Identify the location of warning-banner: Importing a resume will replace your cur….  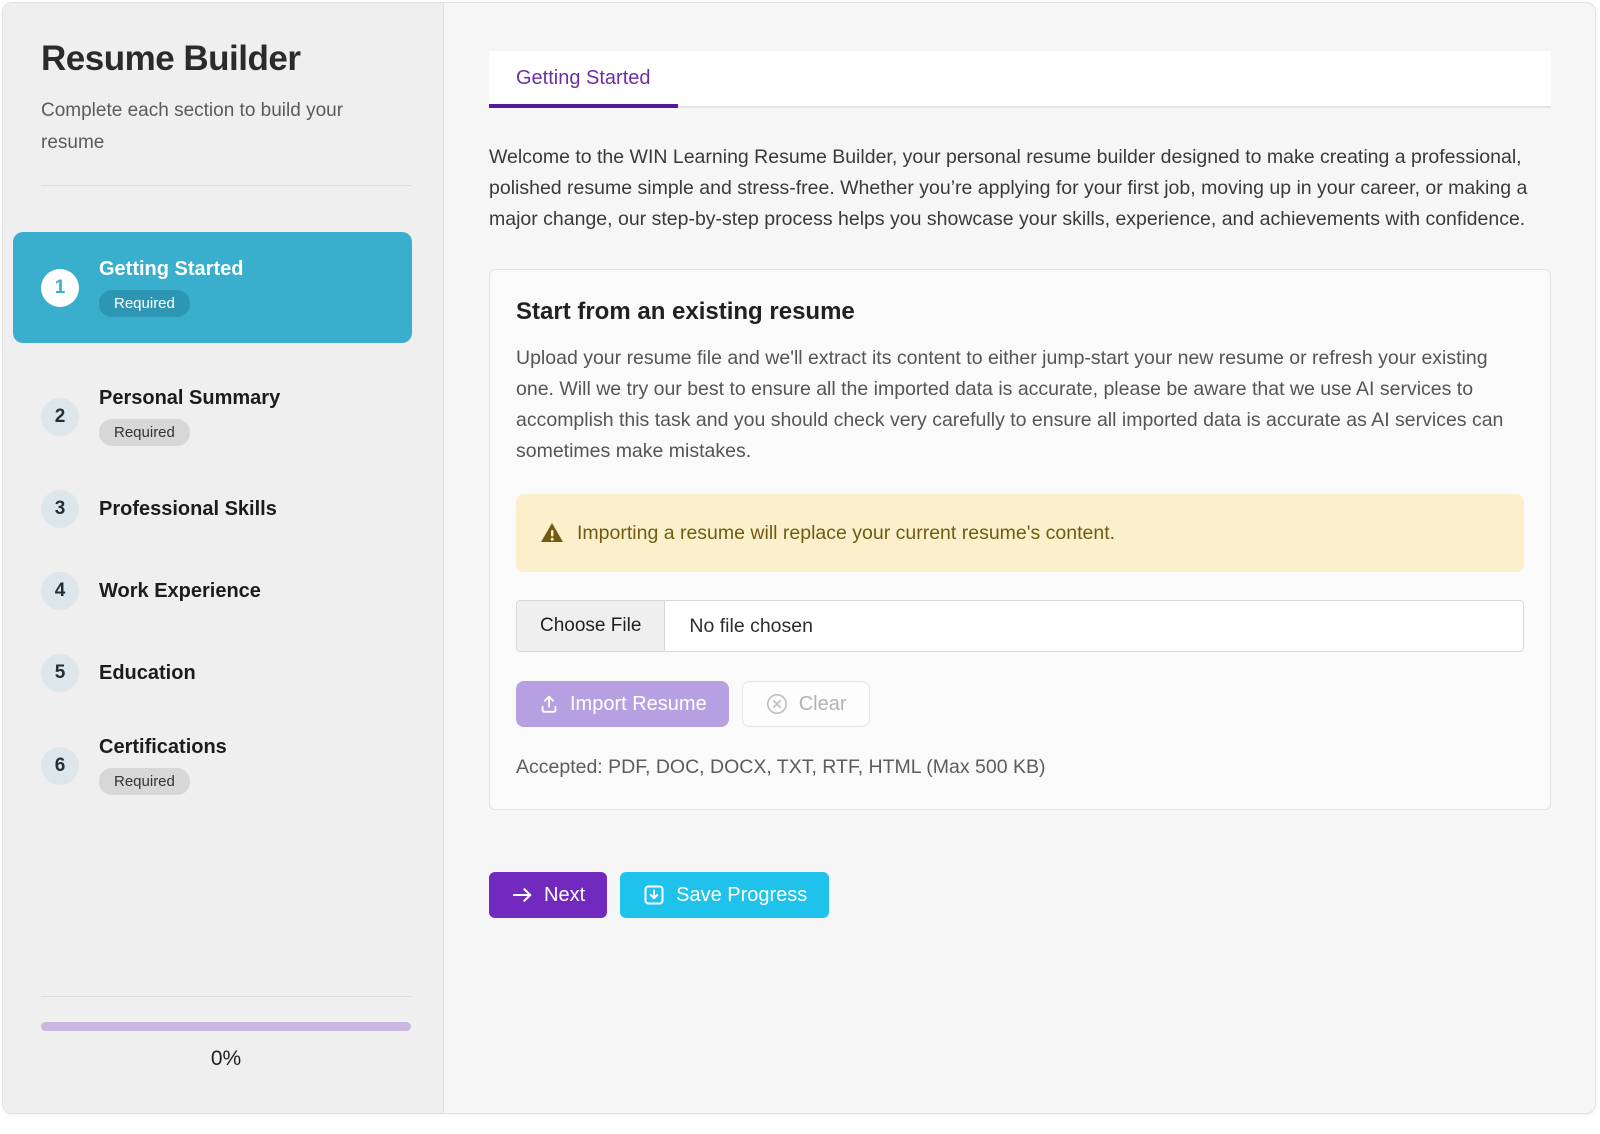
(1020, 533).